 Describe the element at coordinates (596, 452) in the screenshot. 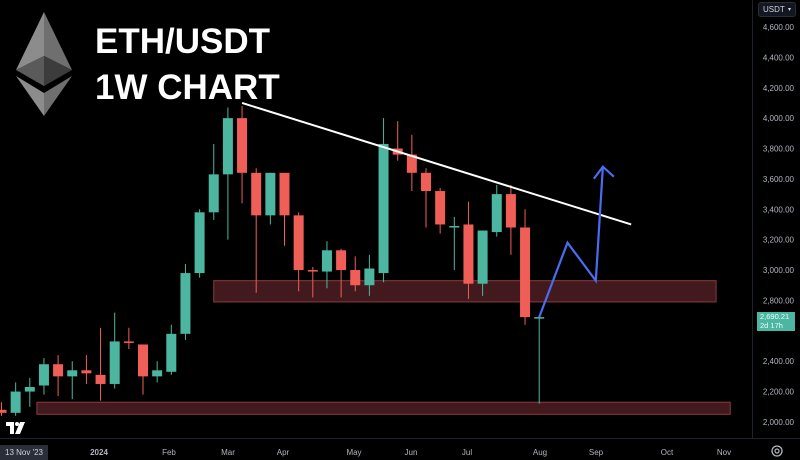

I see `time-tick: Sep` at that location.